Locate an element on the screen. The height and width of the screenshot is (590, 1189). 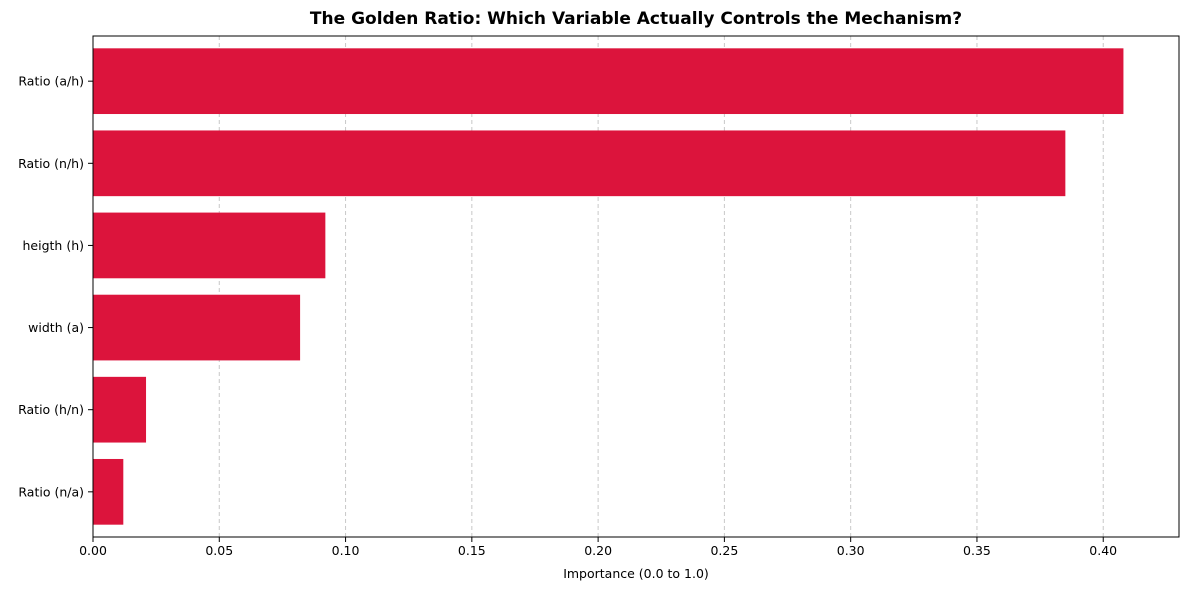
x-tick-label: 0.25 is located at coordinates (724, 550).